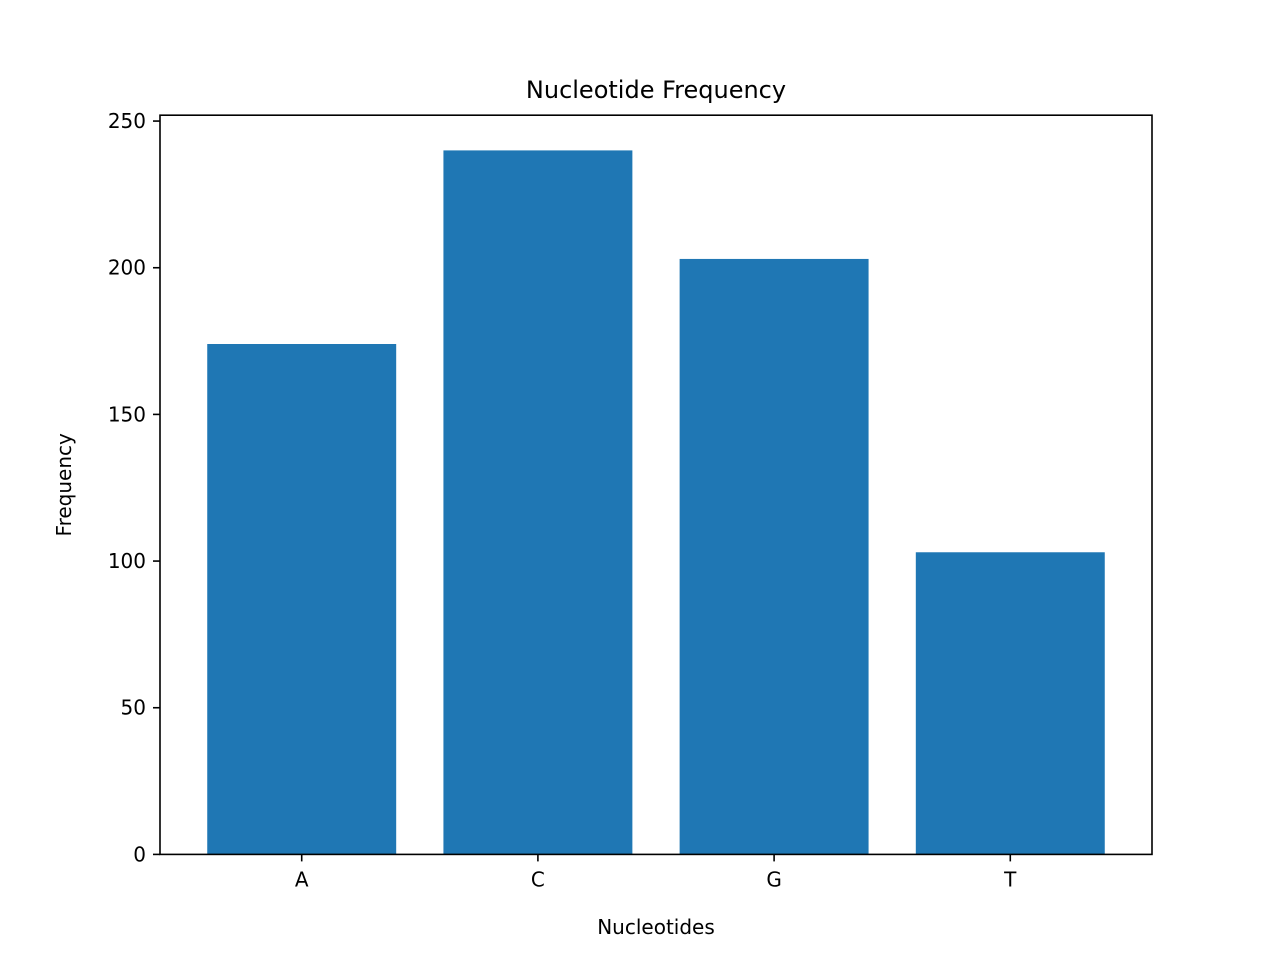  Describe the element at coordinates (774, 556) in the screenshot. I see `bar-G` at that location.